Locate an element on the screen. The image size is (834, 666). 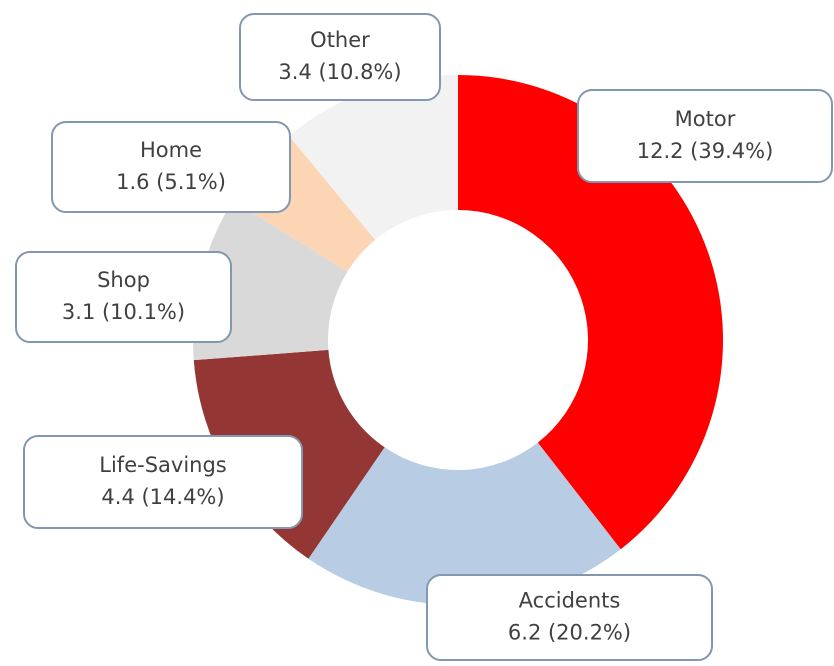
category-label: Shop is located at coordinates (123, 280).